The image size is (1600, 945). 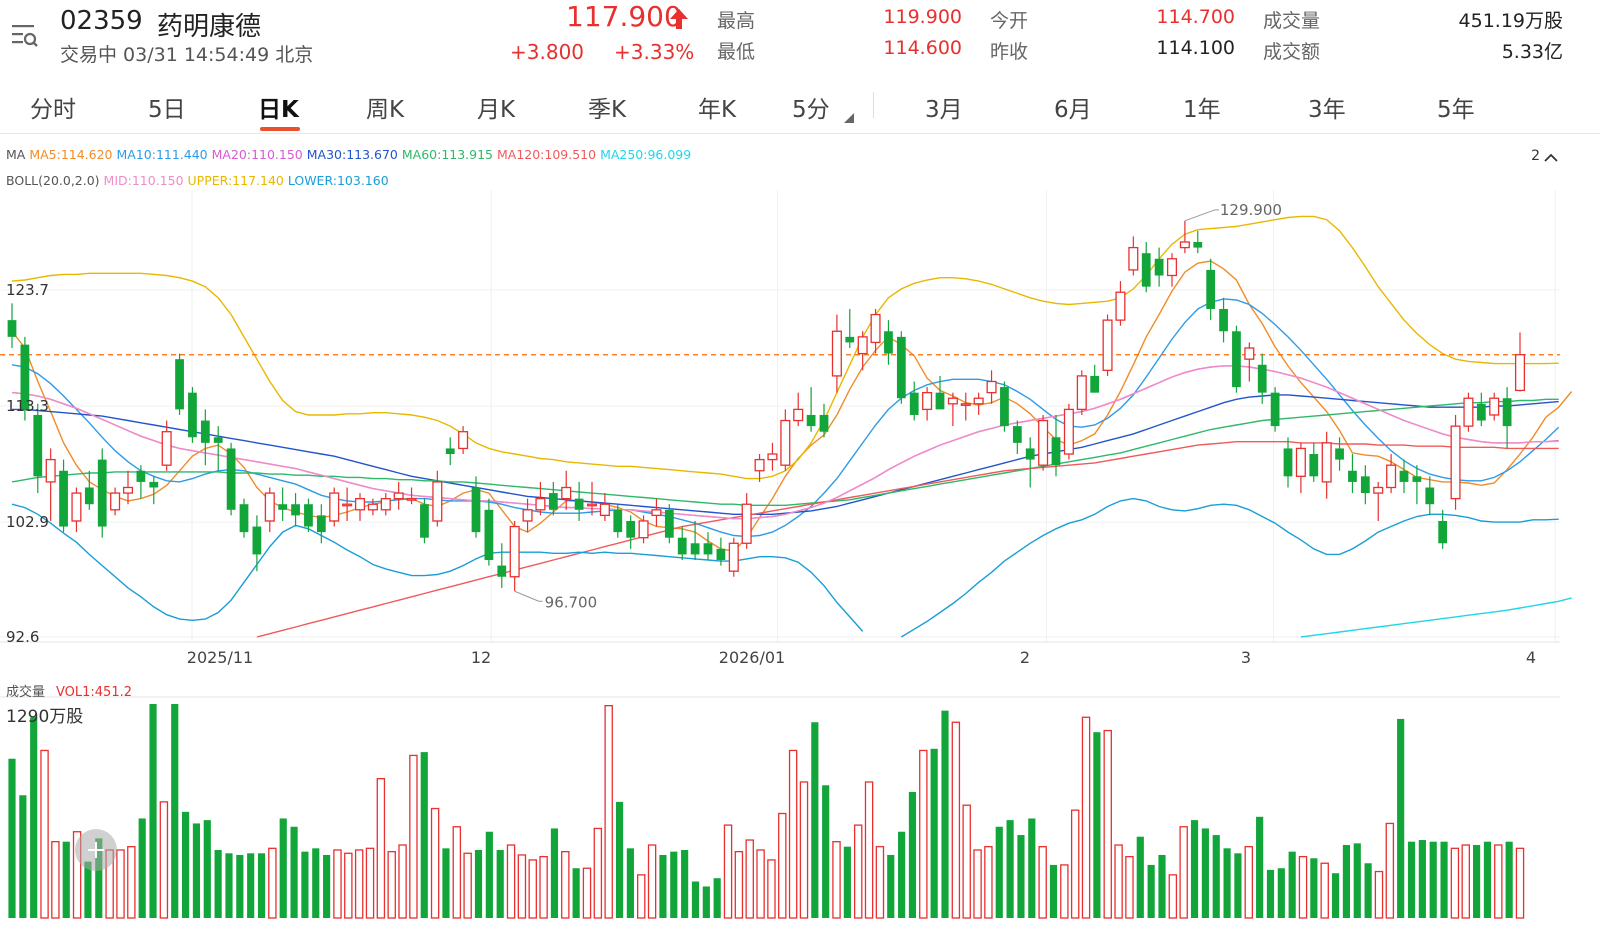 I want to click on tab-3year: 3年, so click(x=1327, y=110).